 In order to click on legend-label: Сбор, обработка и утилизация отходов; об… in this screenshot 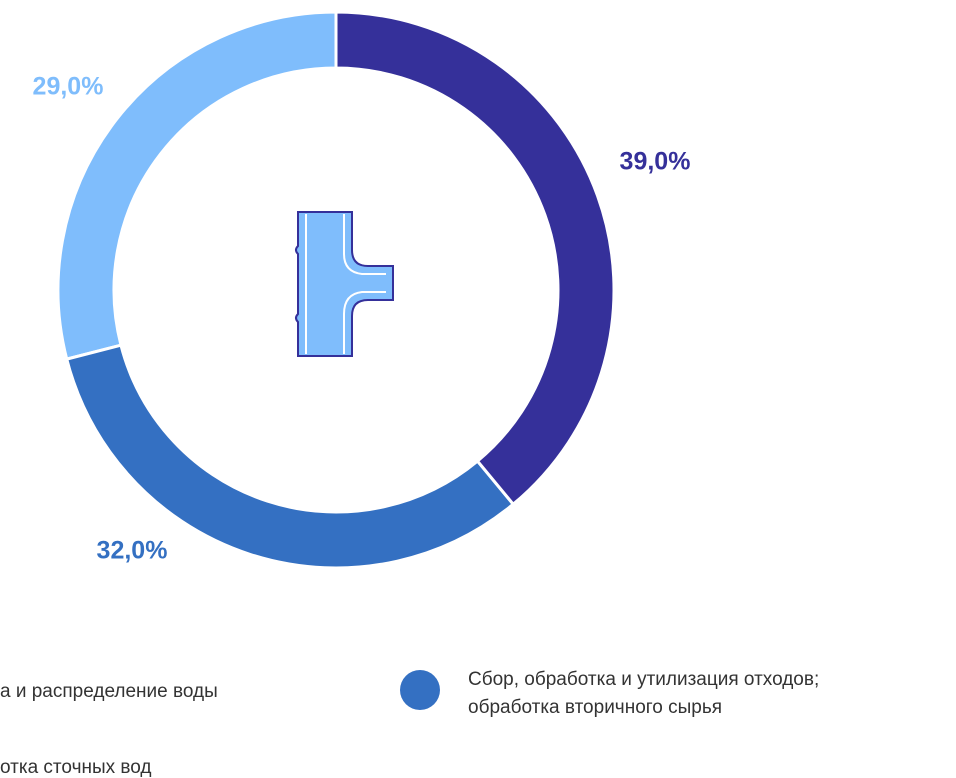, I will do `click(644, 693)`.